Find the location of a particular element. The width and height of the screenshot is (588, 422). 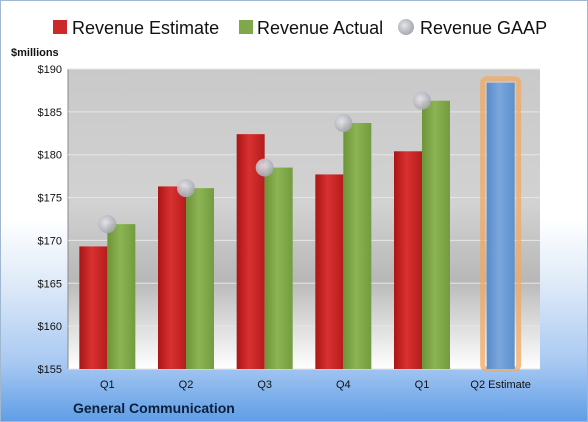

y-tick-label: $180 is located at coordinates (50, 156).